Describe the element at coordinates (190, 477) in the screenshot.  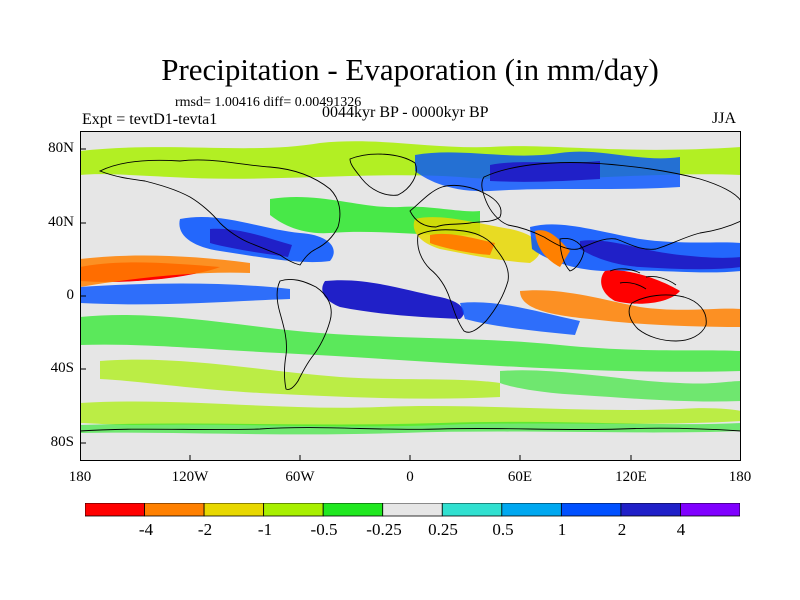
I see `lon-label-120w: 120W` at that location.